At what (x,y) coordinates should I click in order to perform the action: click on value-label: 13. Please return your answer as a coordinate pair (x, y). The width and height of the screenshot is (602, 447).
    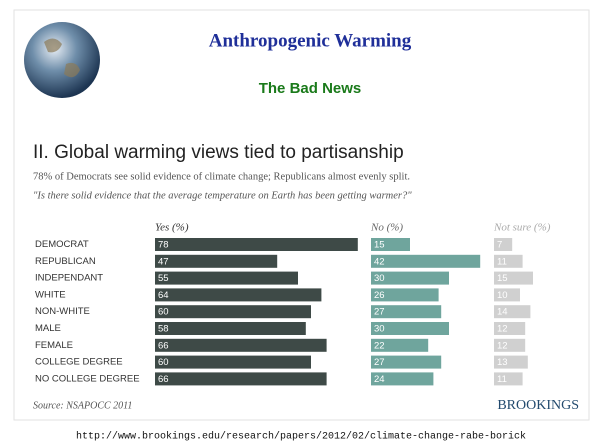
    Looking at the image, I should click on (502, 362).